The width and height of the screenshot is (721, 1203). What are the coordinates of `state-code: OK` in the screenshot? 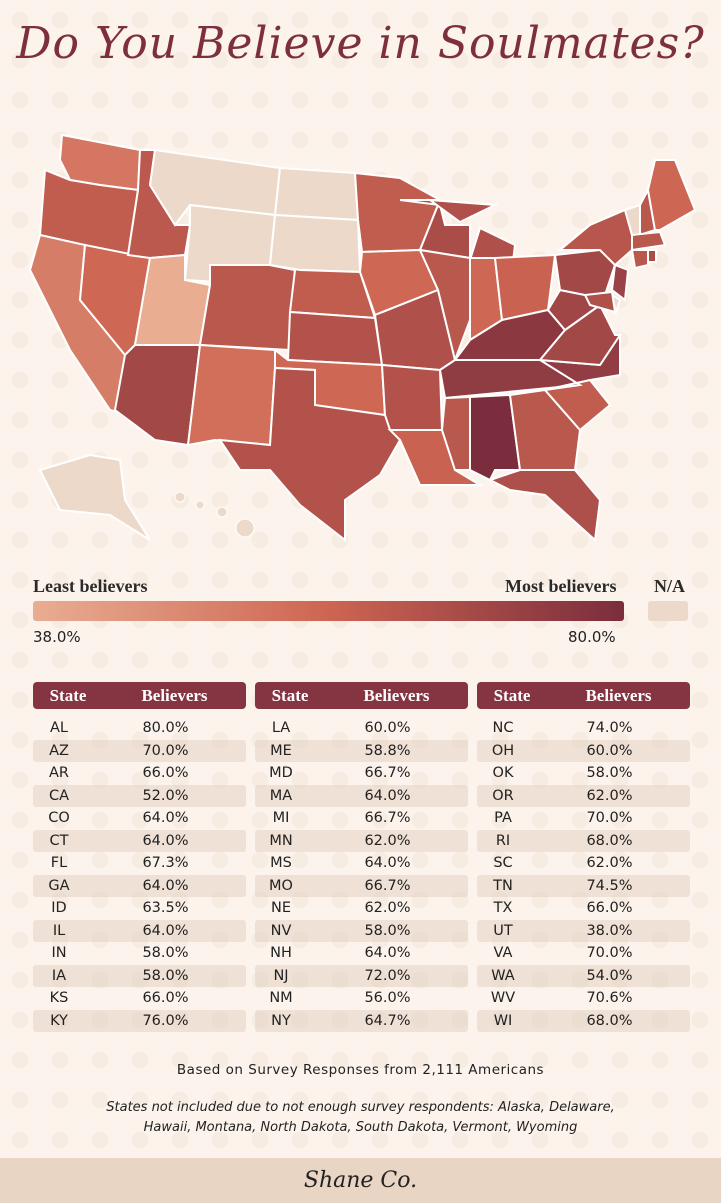 It's located at (503, 773).